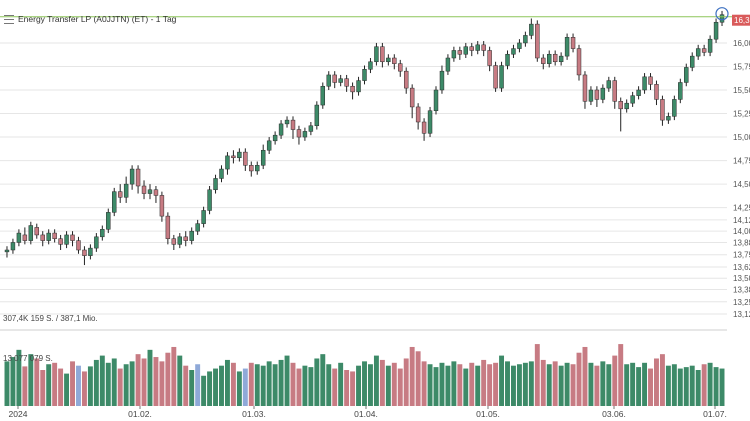 Image resolution: width=750 pixels, height=421 pixels. I want to click on price-tick-label: 14,00, so click(741, 231).